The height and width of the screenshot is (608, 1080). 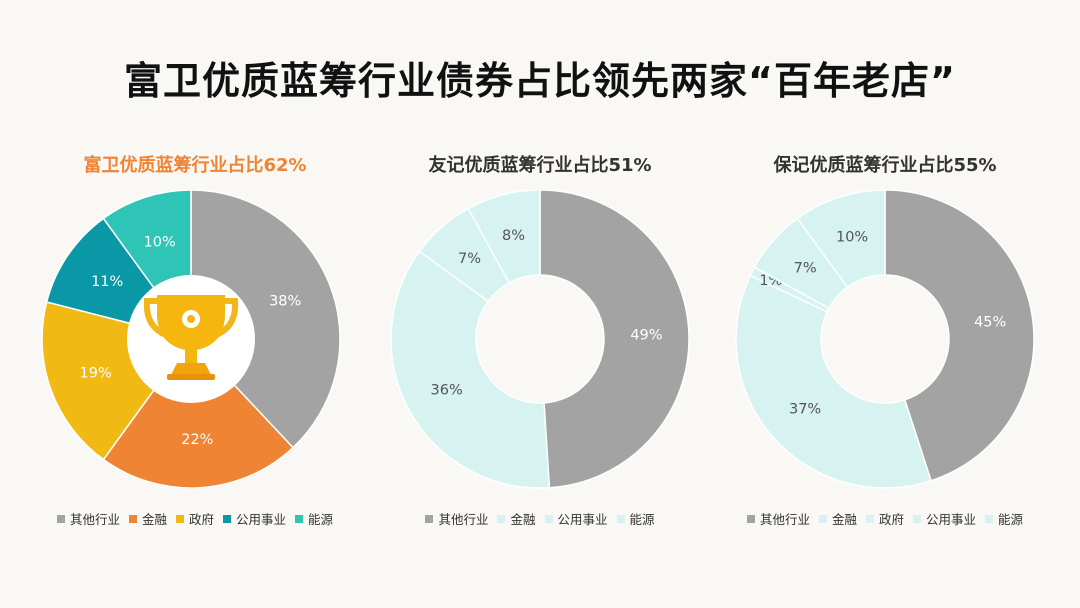 I want to click on data-label: 8%, so click(x=513, y=236).